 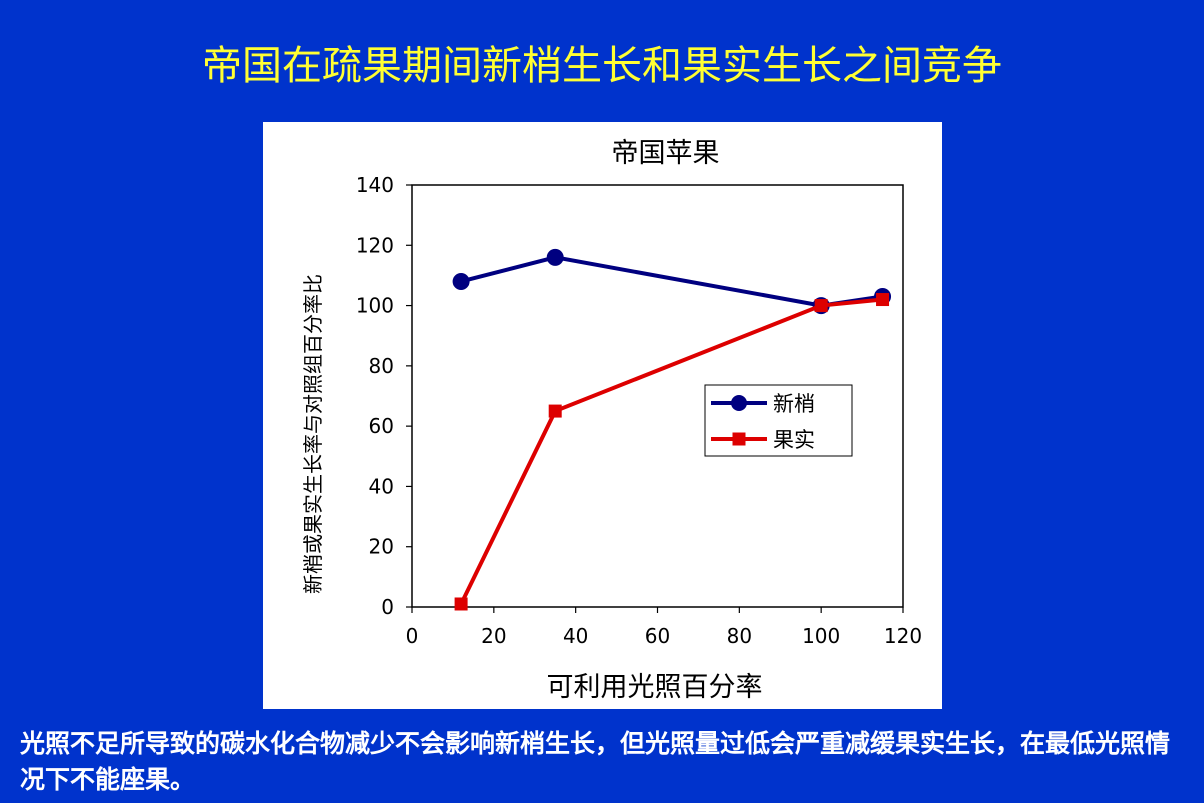 What do you see at coordinates (381, 366) in the screenshot?
I see `y-tick-label: 80` at bounding box center [381, 366].